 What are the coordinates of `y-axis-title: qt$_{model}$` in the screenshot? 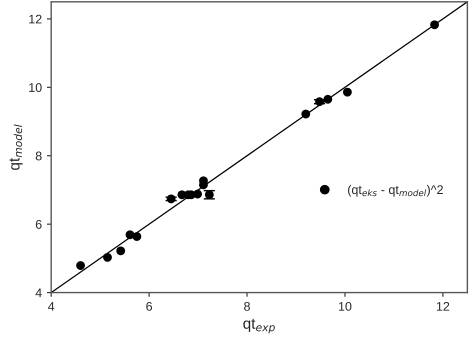 It's located at (16, 147).